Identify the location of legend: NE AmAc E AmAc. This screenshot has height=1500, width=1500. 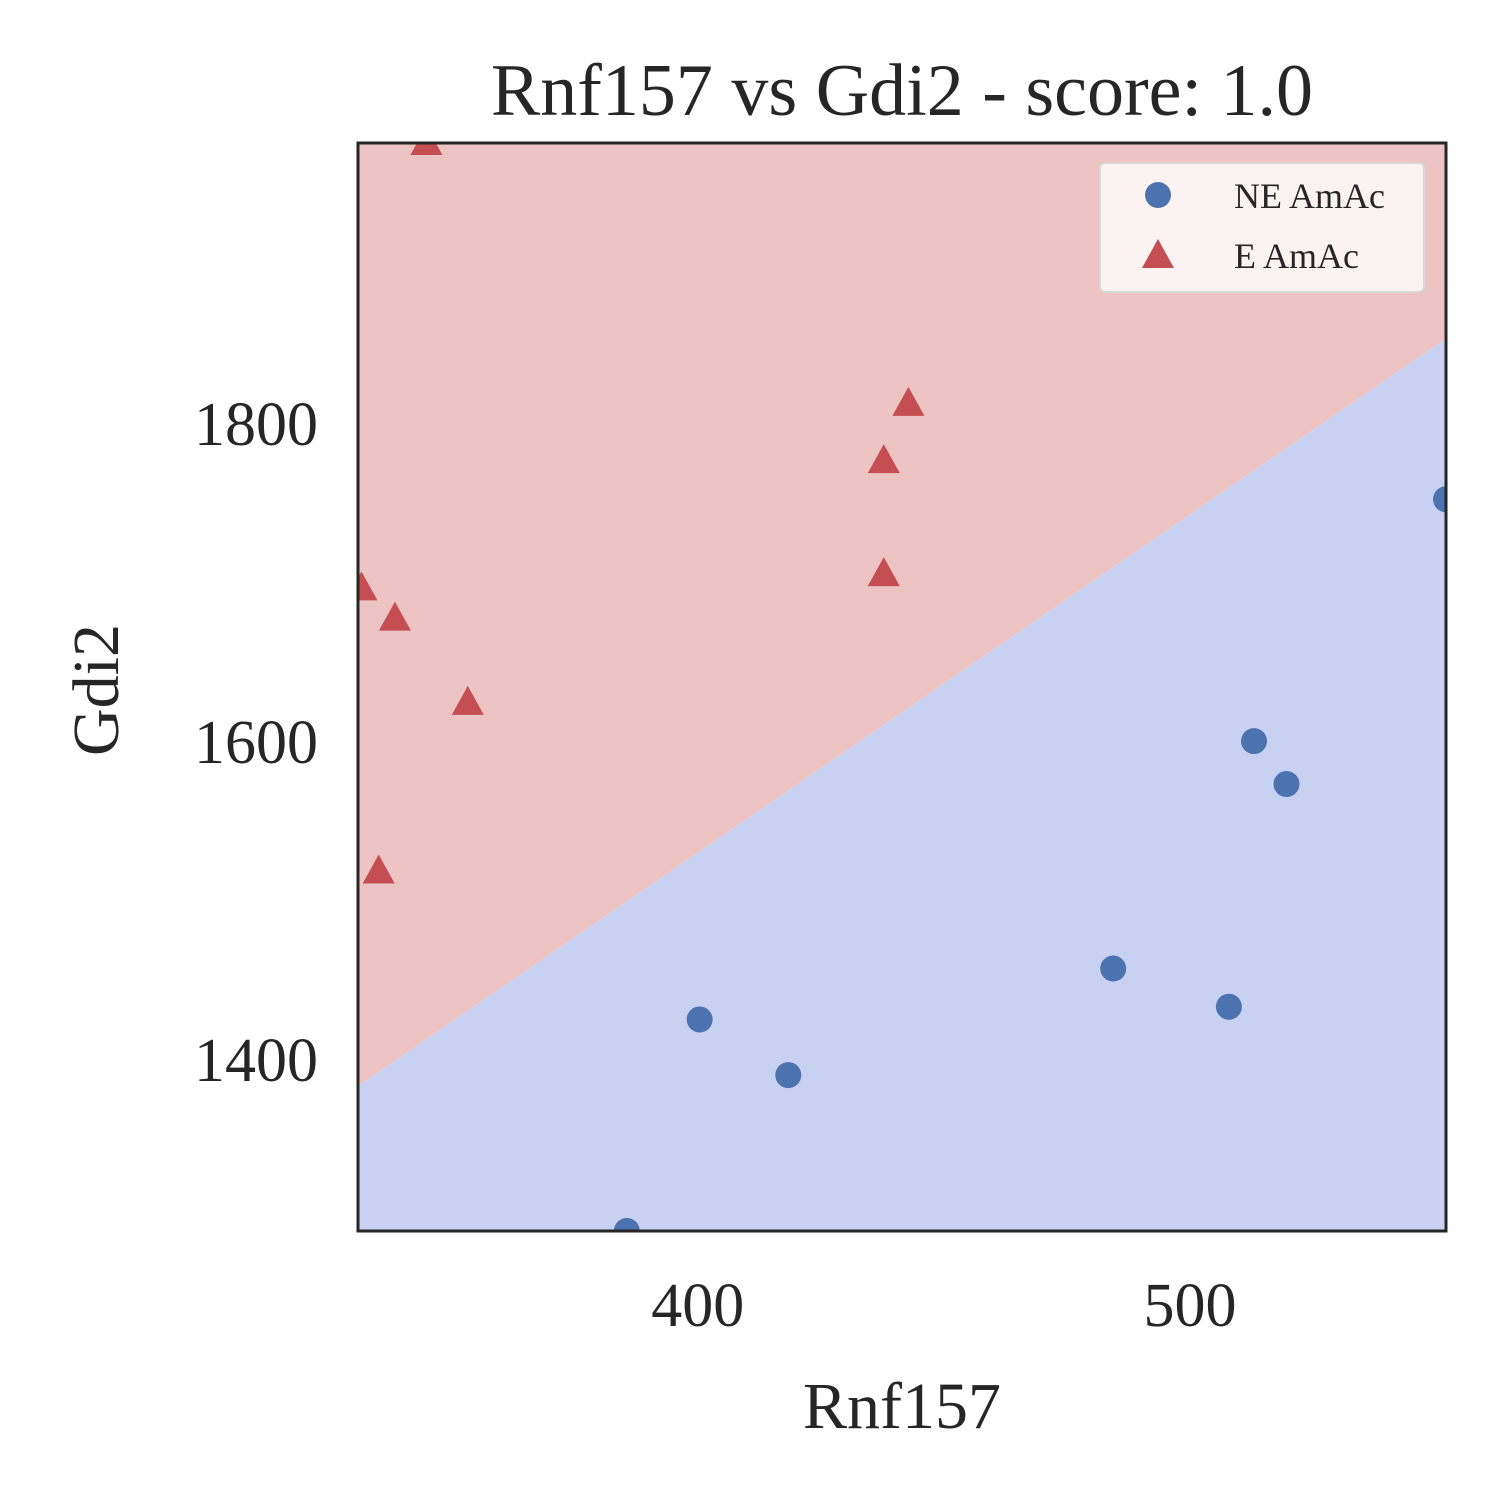
(1262, 227).